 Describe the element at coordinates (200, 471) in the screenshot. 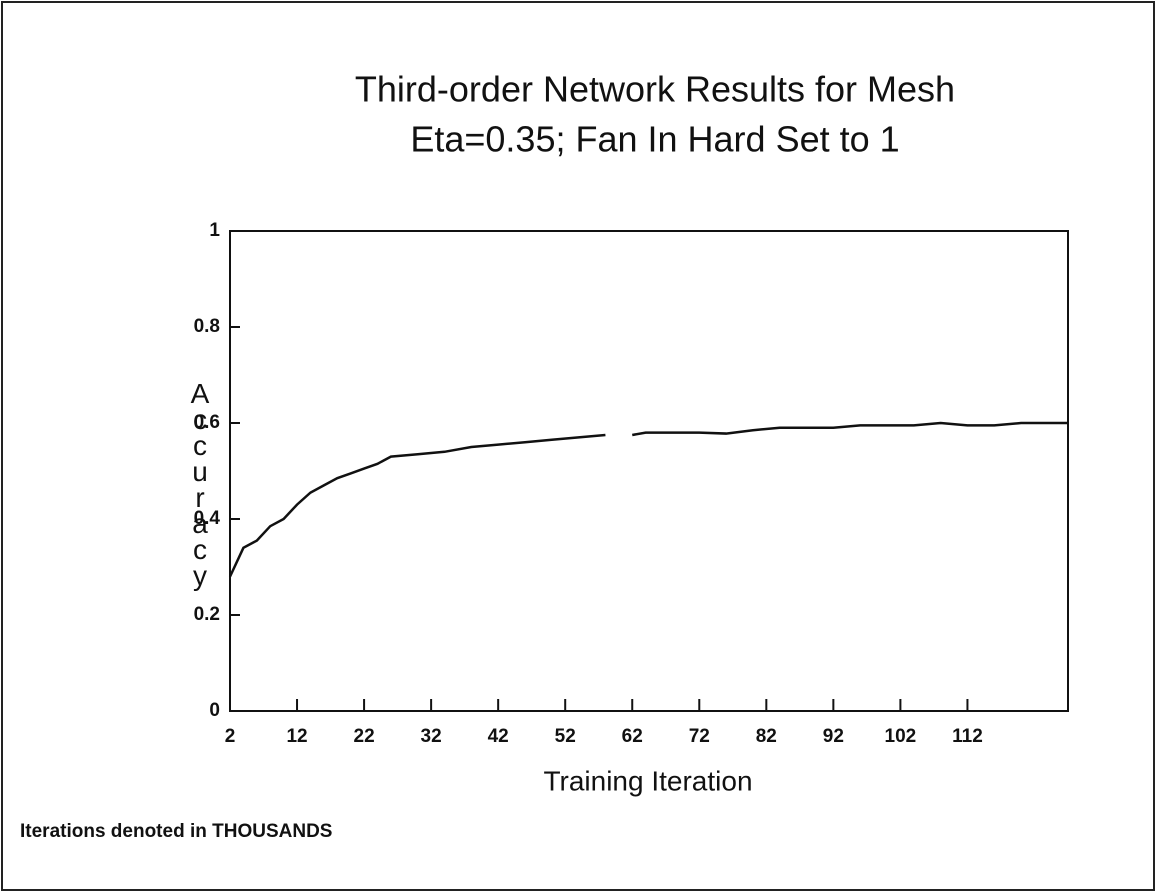

I see `y-axis-label-letter: u` at that location.